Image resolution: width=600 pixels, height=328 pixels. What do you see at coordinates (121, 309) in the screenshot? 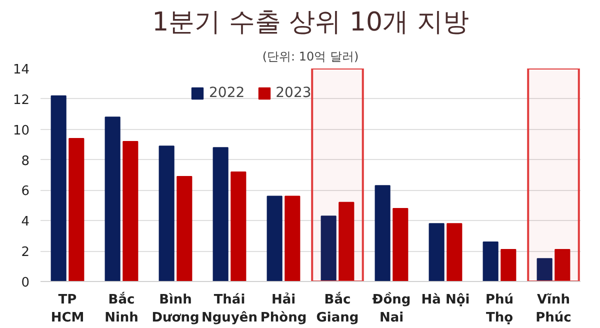
I see `x-tick-label: Bắc Ninh` at bounding box center [121, 309].